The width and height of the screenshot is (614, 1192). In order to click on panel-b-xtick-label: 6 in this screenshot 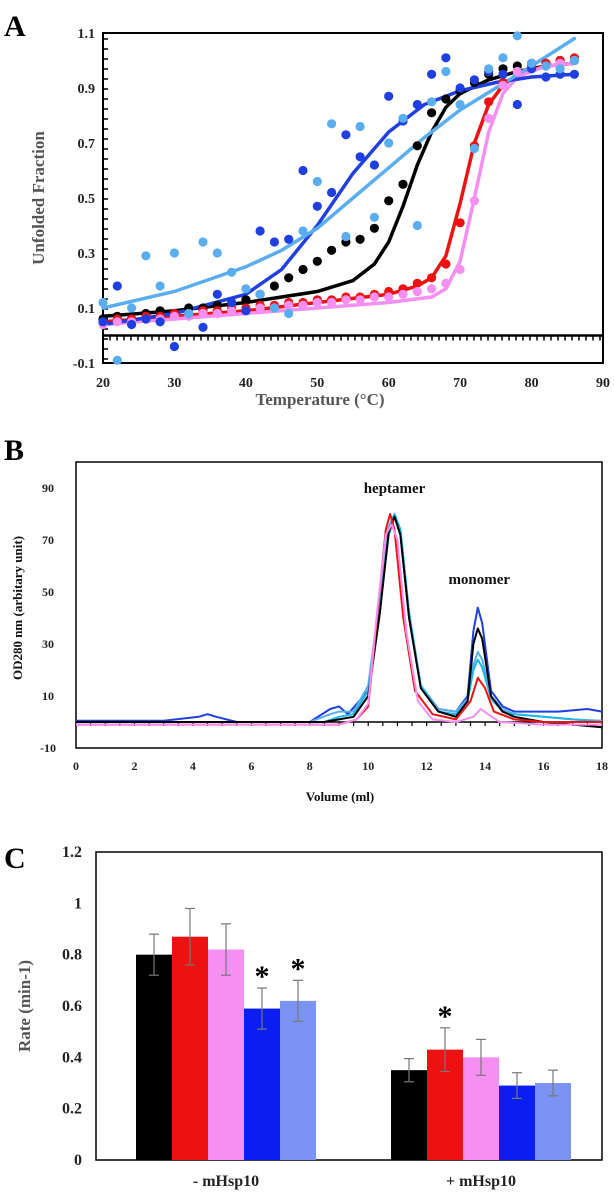, I will do `click(251, 766)`.